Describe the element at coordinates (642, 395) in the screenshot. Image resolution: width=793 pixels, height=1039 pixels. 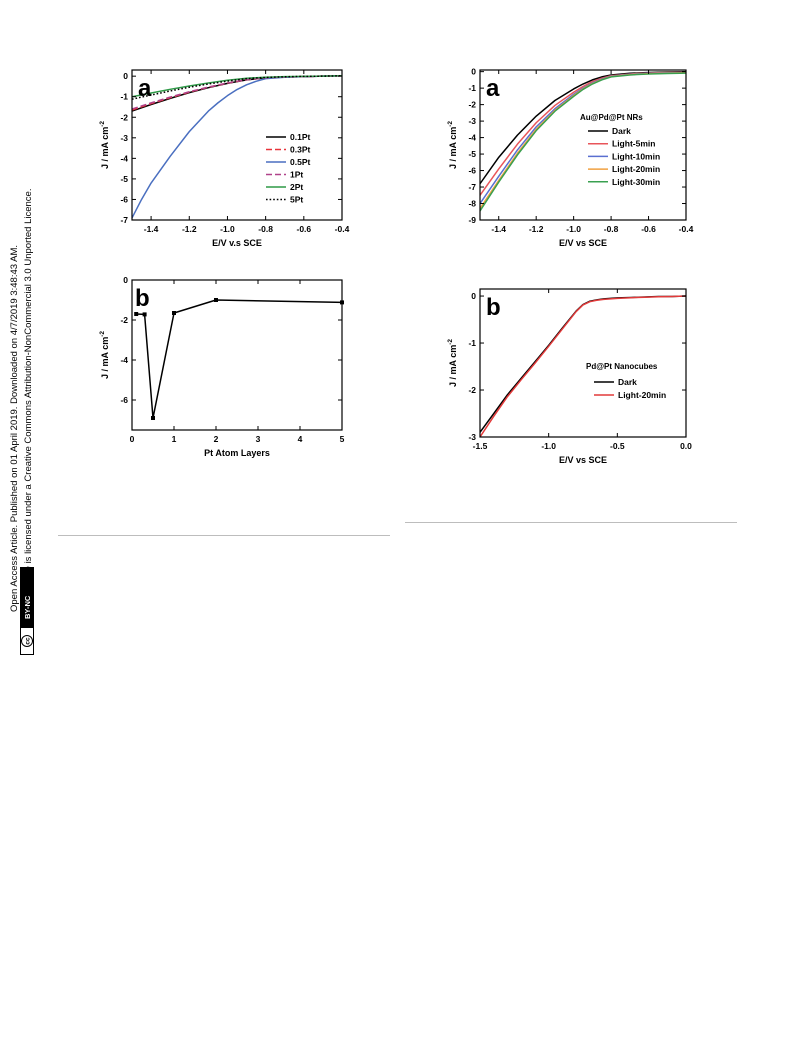
I see `legend-entry-1: Light-20min` at that location.